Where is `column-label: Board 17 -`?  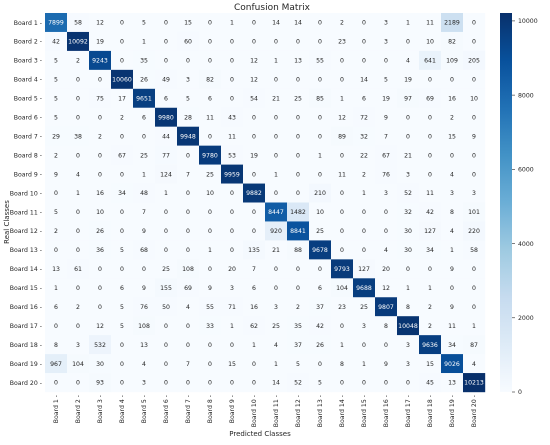 column-label: Board 17 - is located at coordinates (408, 411).